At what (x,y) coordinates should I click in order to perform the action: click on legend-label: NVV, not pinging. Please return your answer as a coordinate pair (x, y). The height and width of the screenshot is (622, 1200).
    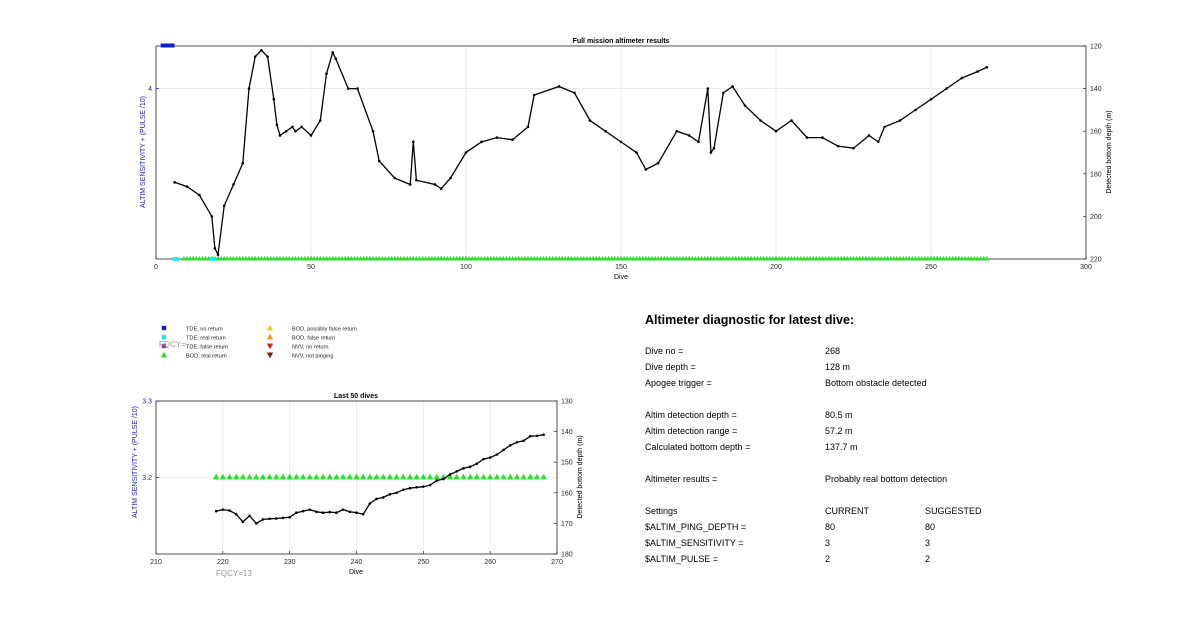
    Looking at the image, I should click on (312, 356).